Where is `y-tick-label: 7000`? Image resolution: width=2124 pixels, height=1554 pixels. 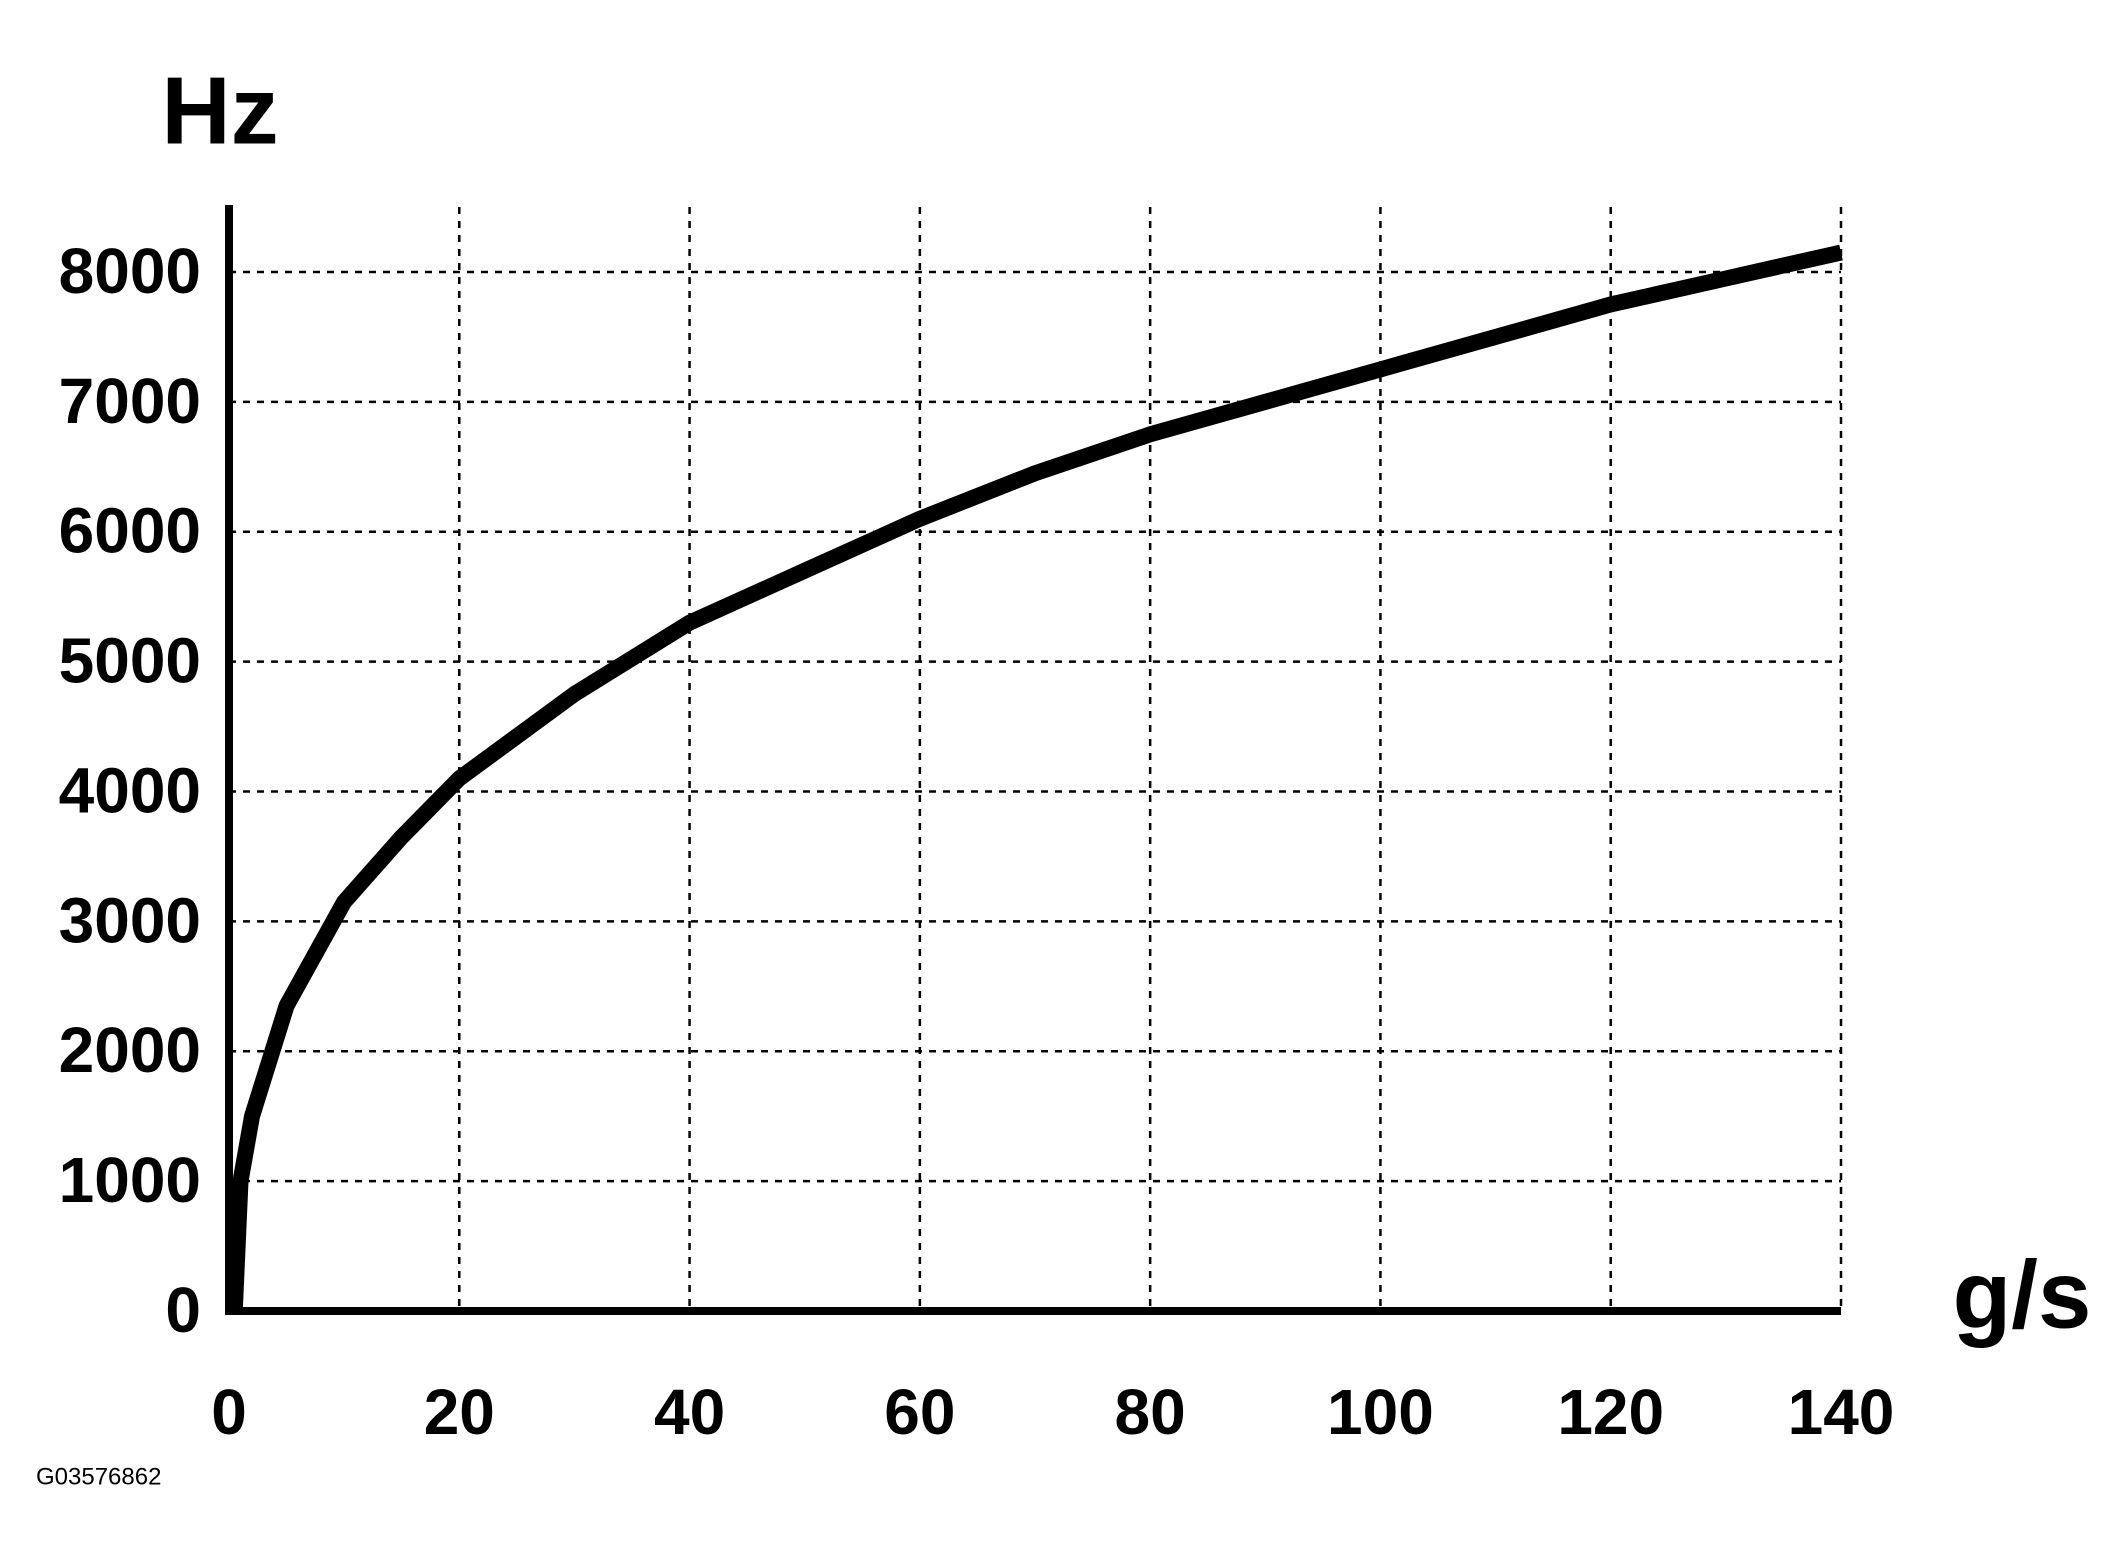
y-tick-label: 7000 is located at coordinates (130, 401).